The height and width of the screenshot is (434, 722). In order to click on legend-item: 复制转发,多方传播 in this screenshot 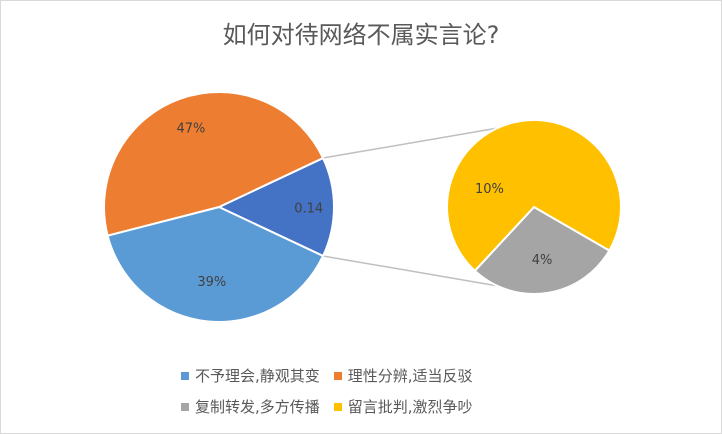, I will do `click(250, 406)`.